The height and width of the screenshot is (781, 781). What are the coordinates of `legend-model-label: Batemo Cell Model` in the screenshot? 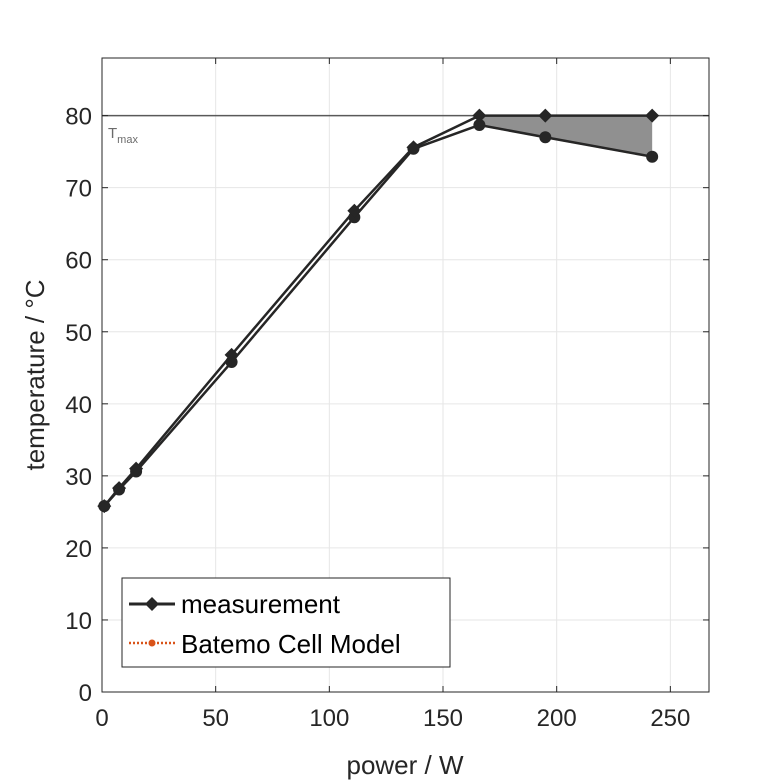 It's located at (291, 644).